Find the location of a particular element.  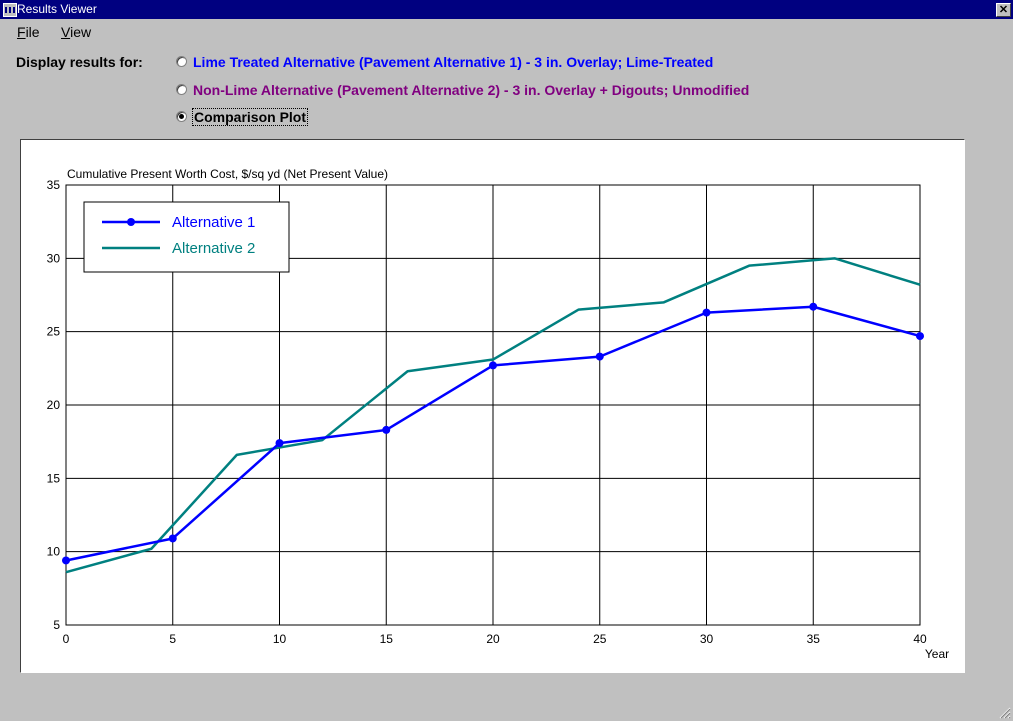

x-tick-label: 35 is located at coordinates (814, 639).